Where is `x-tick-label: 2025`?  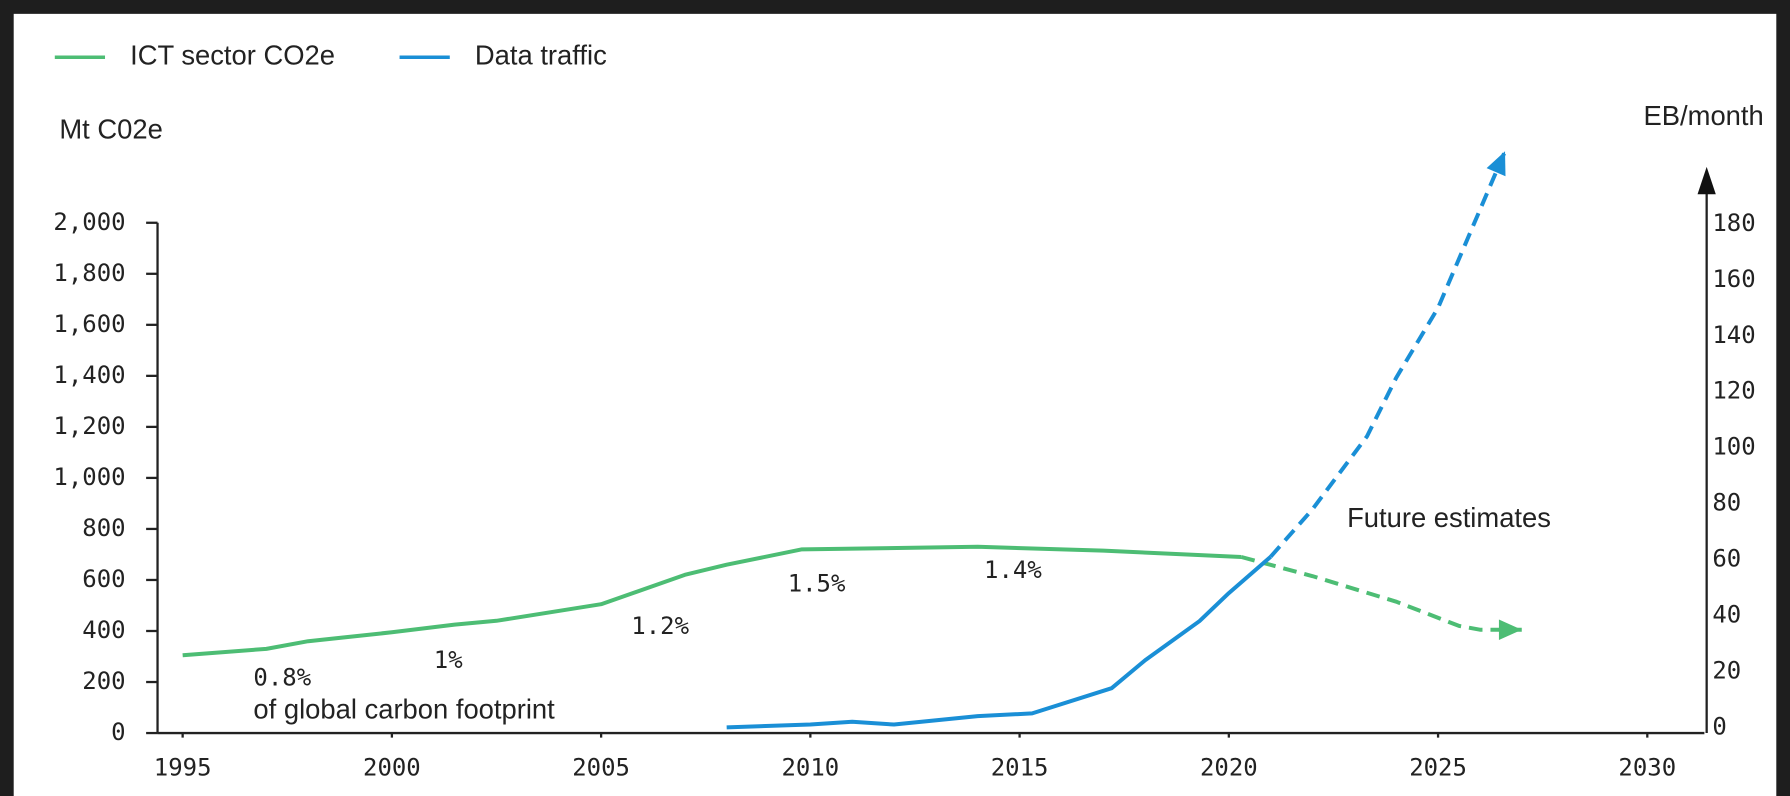
x-tick-label: 2025 is located at coordinates (1438, 767).